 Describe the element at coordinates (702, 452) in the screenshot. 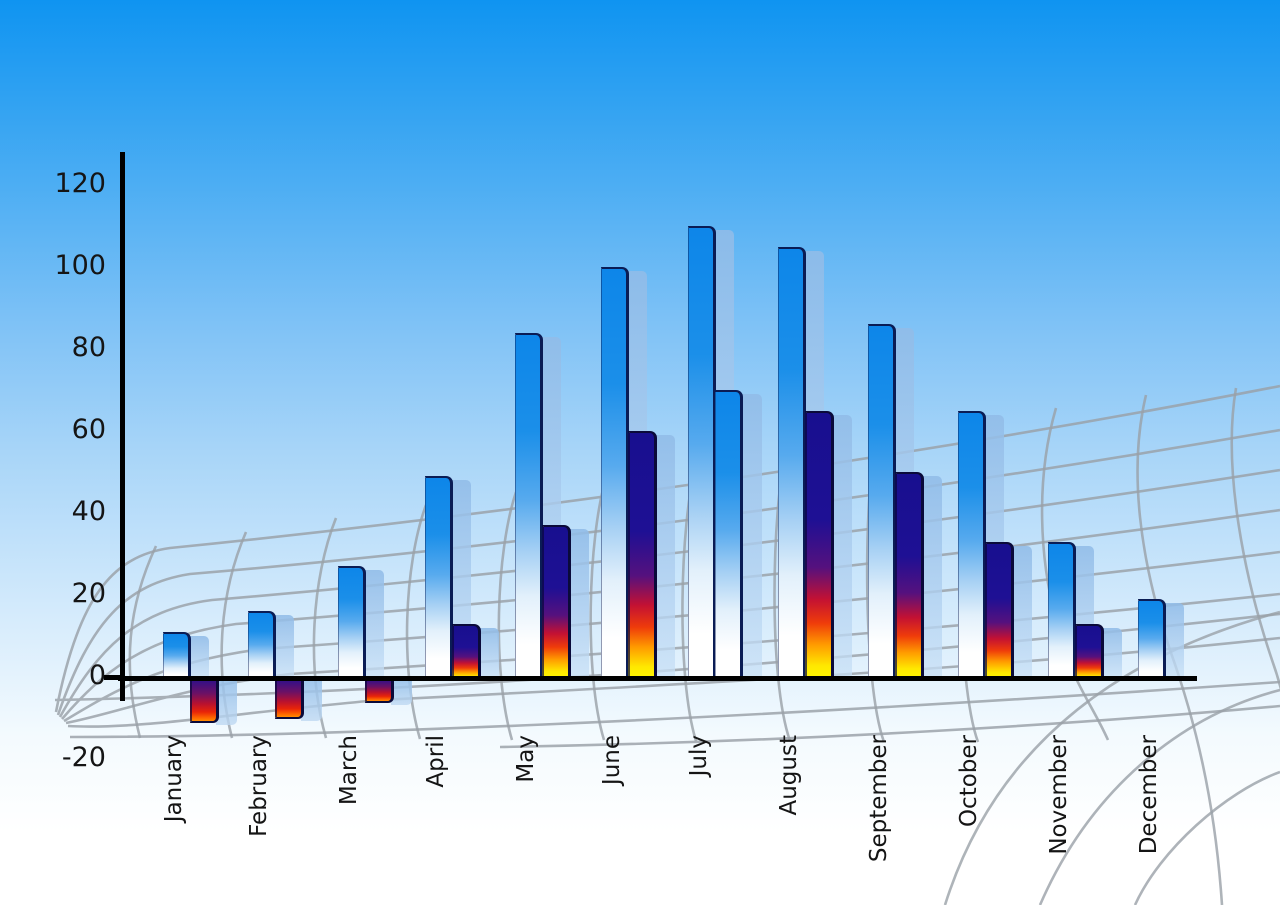

I see `bar-blue-july` at that location.